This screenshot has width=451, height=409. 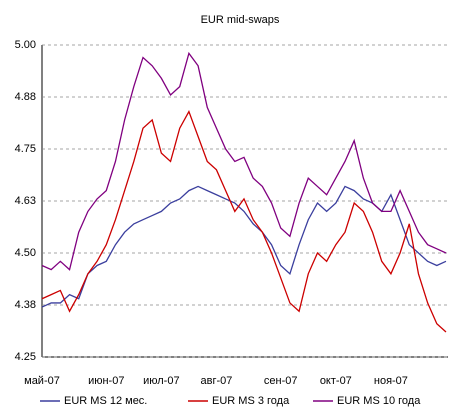 What do you see at coordinates (105, 401) in the screenshot?
I see `legend-label: EUR MS 12 мес.` at bounding box center [105, 401].